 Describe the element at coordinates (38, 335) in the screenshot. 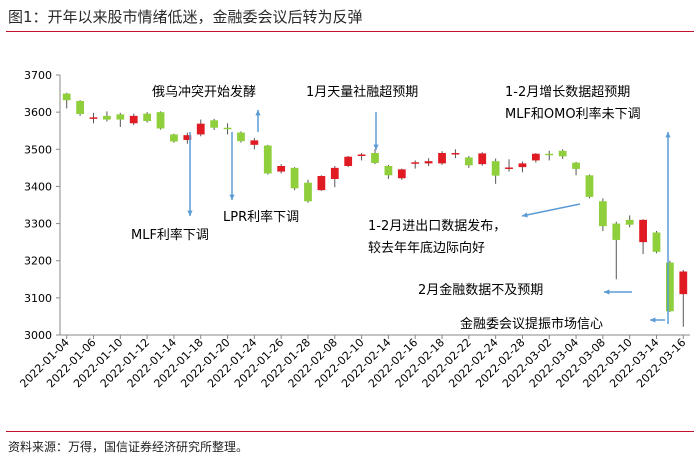

I see `y-tick-label: 3000` at that location.